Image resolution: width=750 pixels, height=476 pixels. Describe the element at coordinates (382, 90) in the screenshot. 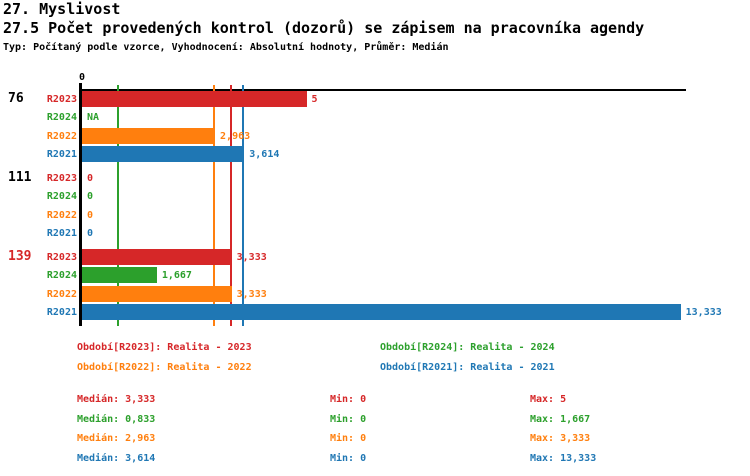

I see `x-axis-line` at that location.